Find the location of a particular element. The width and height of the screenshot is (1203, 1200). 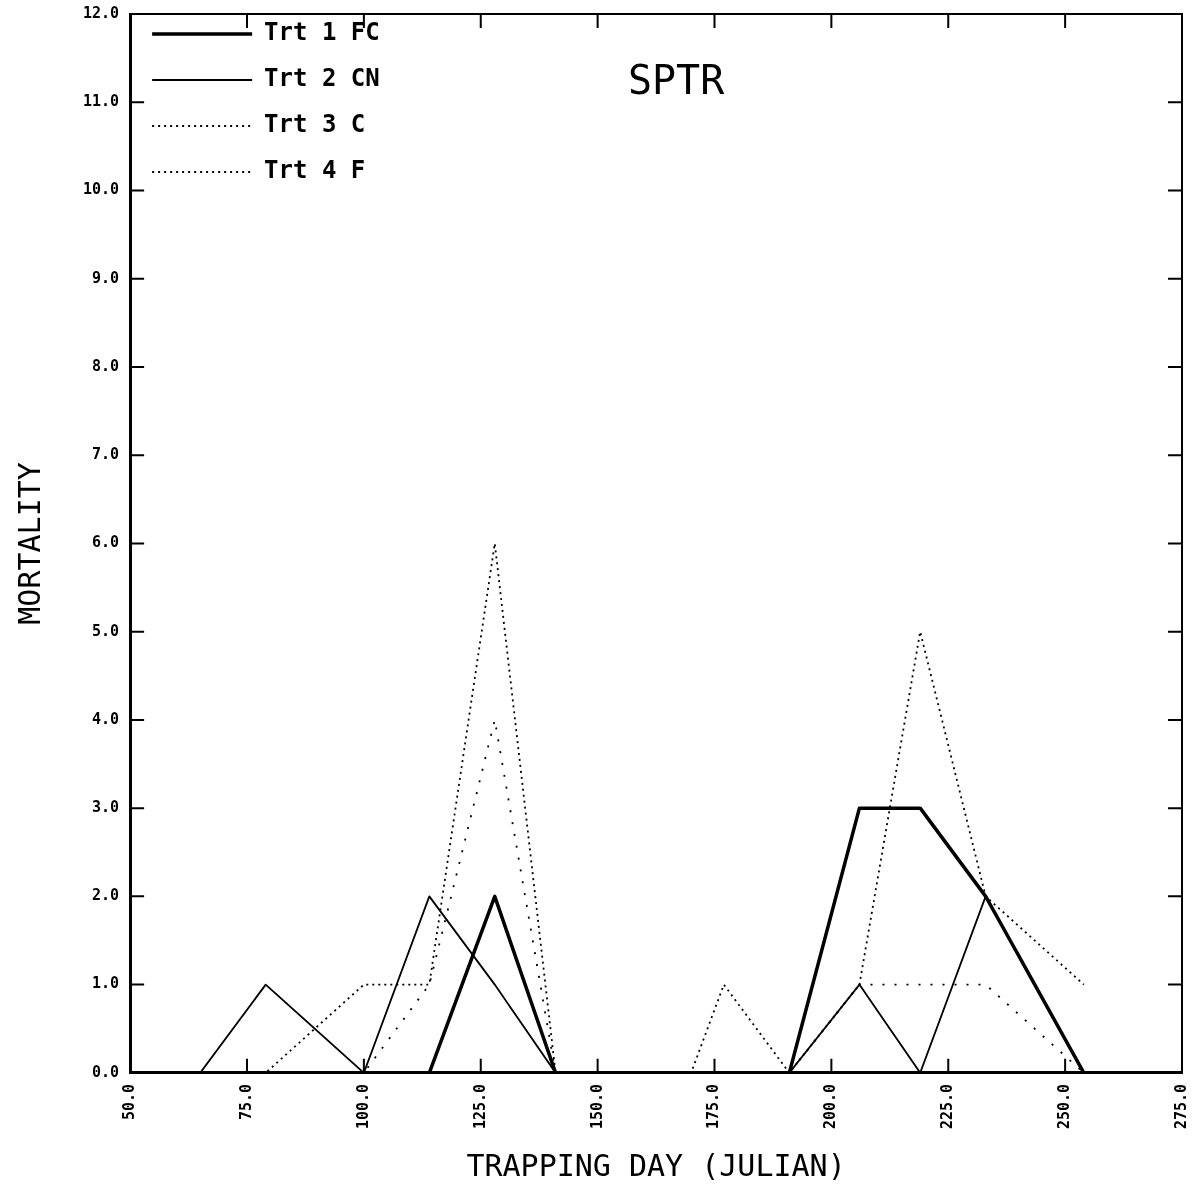

y-tick-label: 6.0 is located at coordinates (106, 542).